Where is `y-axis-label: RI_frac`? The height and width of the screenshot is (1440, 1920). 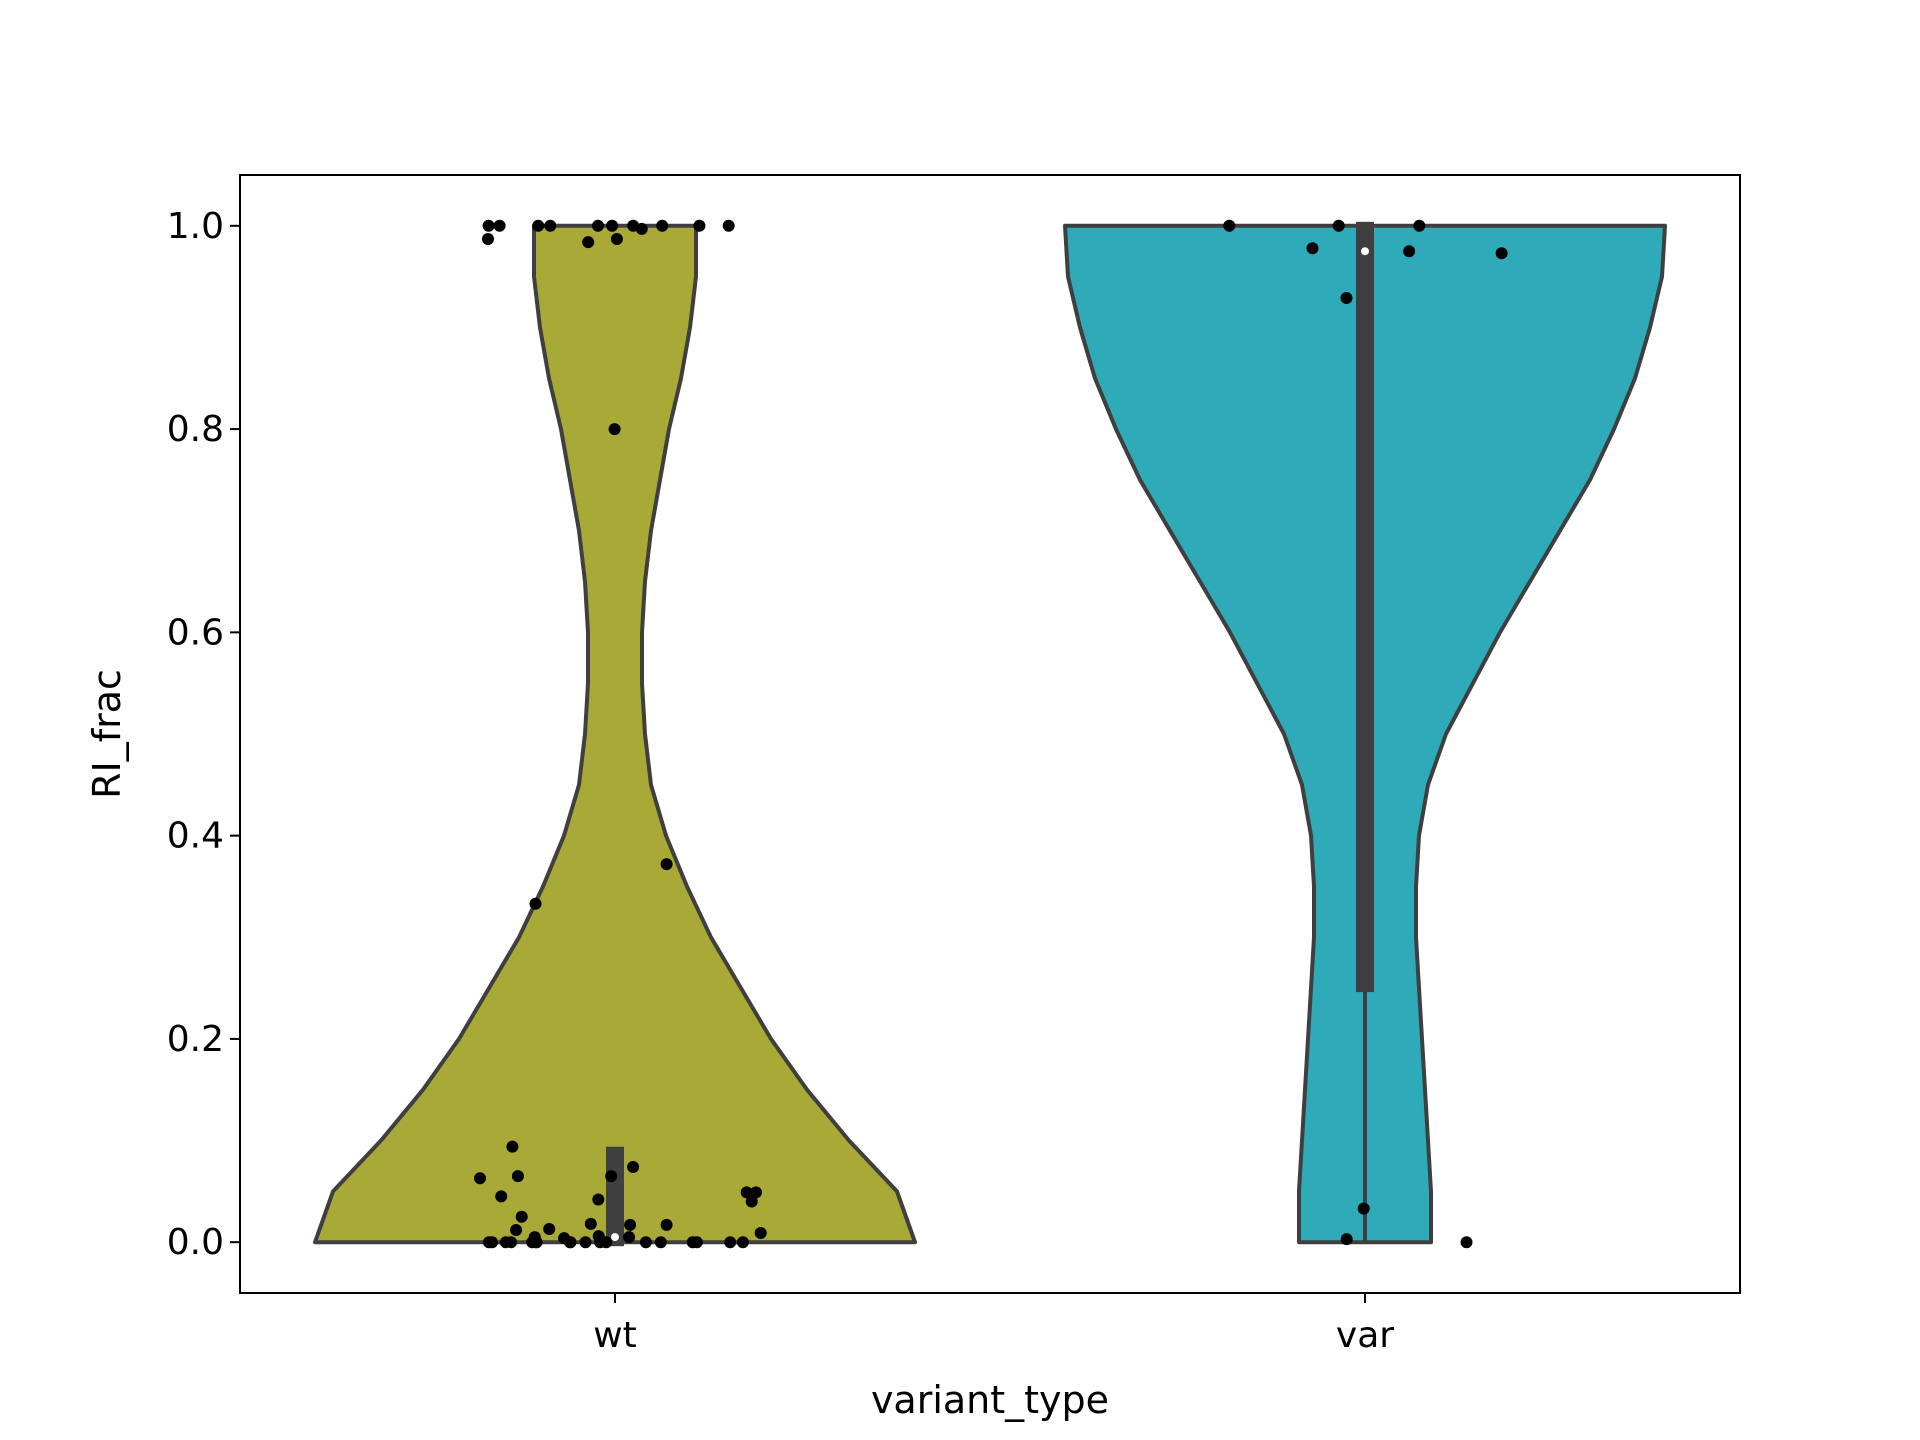
y-axis-label: RI_frac is located at coordinates (107, 734).